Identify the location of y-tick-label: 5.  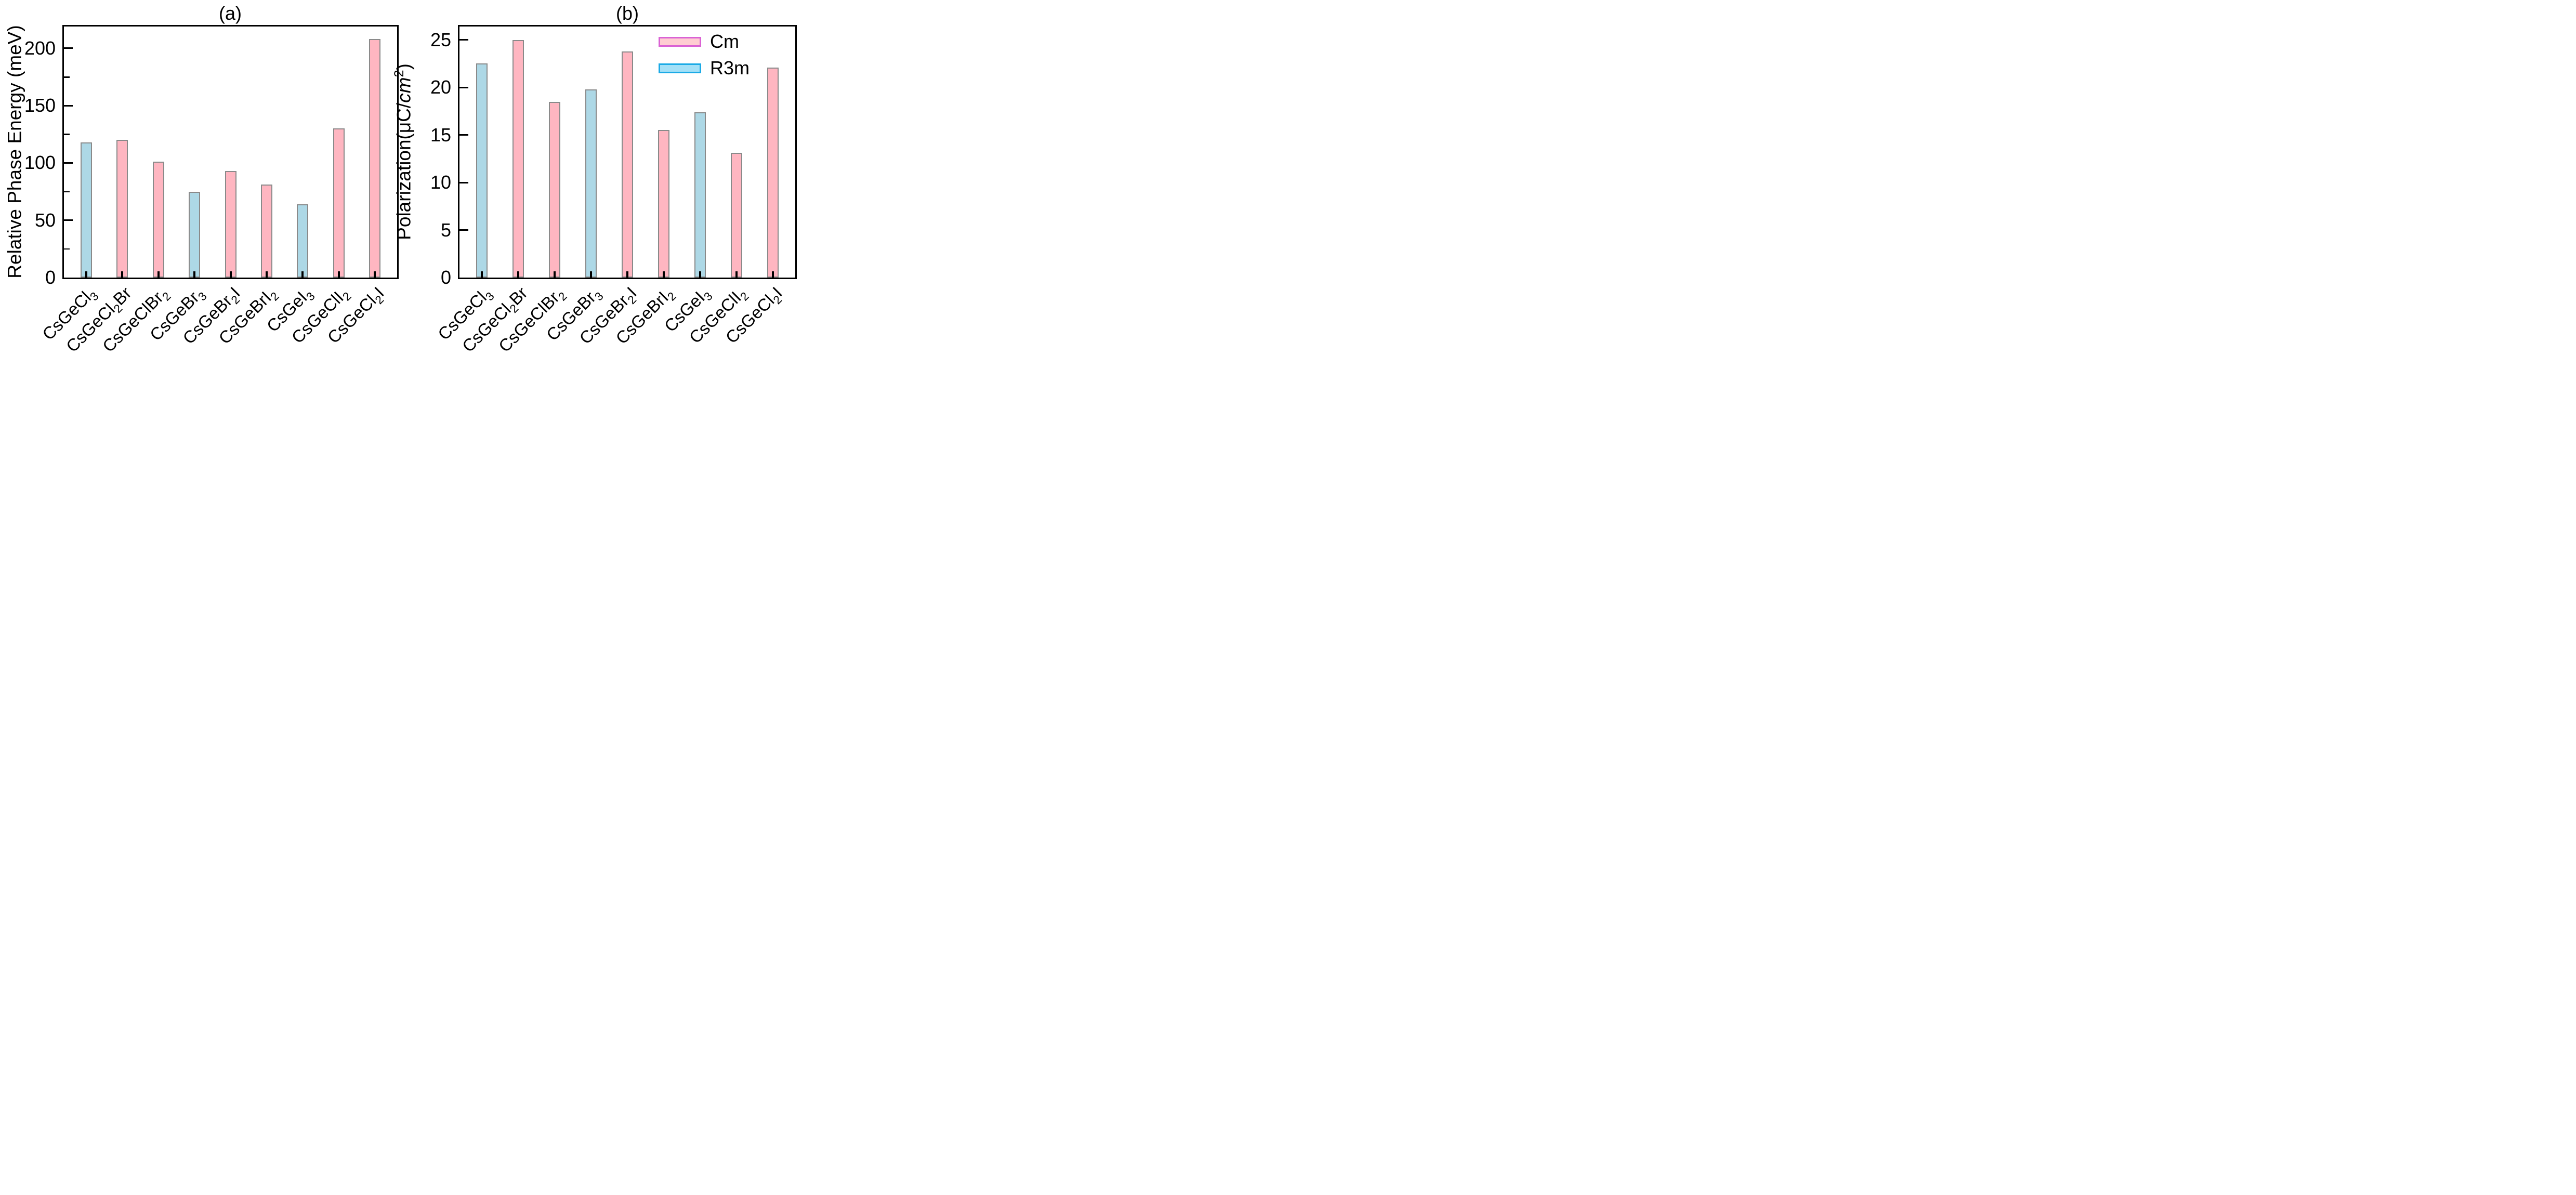
(445, 230).